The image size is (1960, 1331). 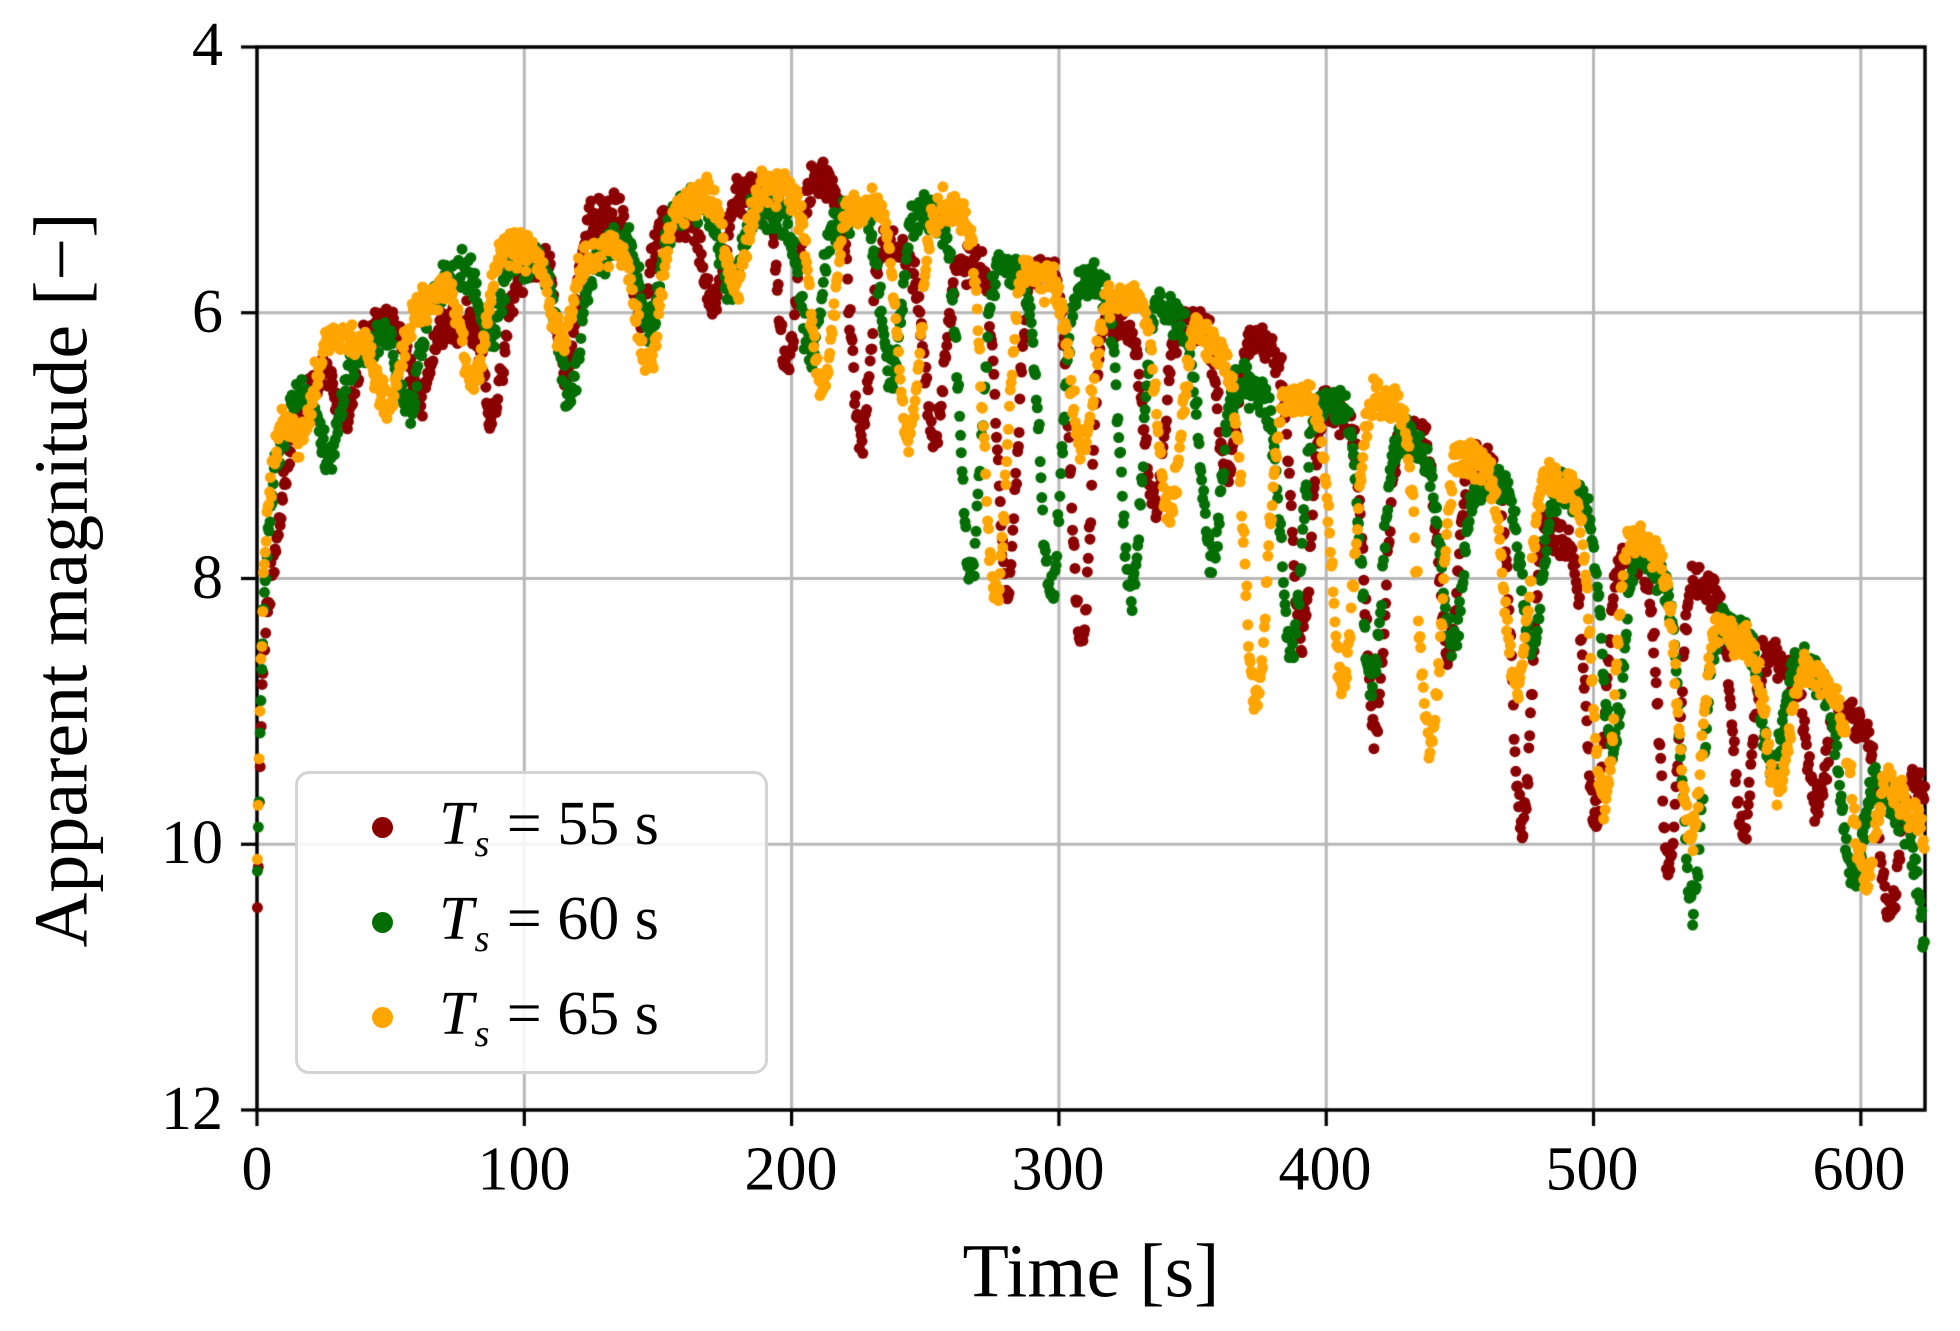 I want to click on legend-entry-ts55: Ts = 55 s, so click(x=531, y=827).